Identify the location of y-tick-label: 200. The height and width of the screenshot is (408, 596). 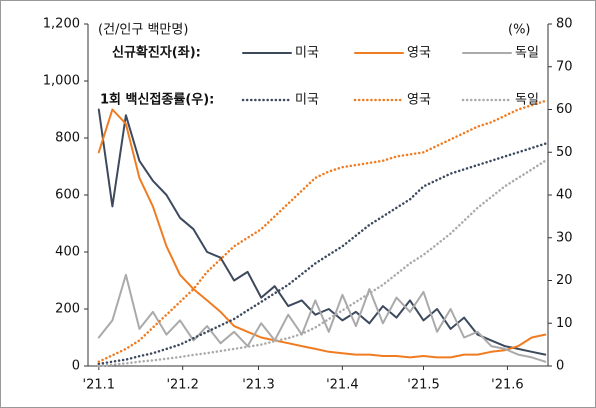
(67, 309).